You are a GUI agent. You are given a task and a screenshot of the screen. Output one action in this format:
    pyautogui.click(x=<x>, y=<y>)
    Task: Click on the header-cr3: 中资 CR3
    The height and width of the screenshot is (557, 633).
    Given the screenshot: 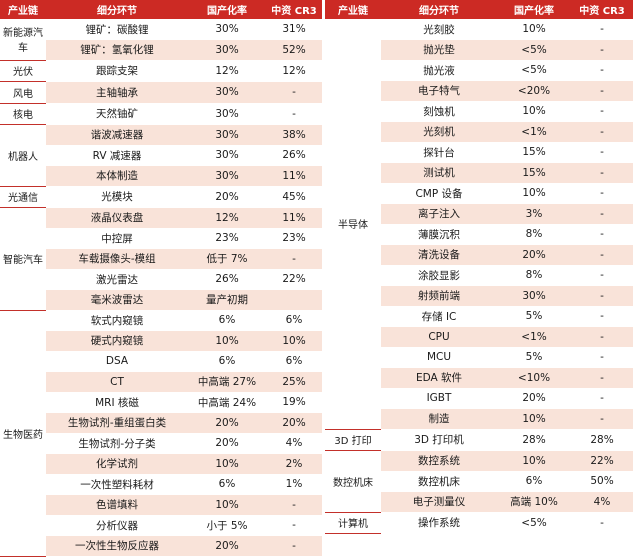 What is the action you would take?
    pyautogui.click(x=294, y=9)
    